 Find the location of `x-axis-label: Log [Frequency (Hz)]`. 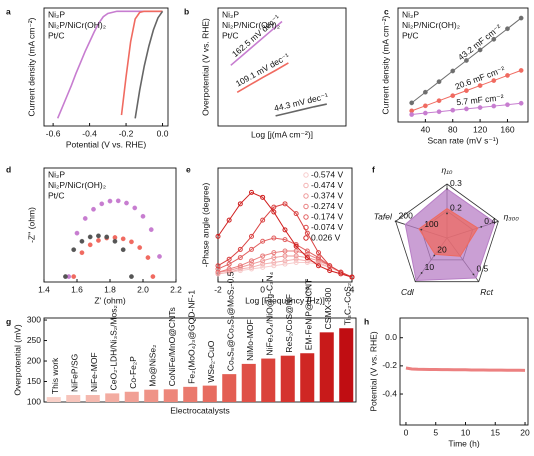

x-axis-label: Log [Frequency (Hz)] is located at coordinates (285, 300).